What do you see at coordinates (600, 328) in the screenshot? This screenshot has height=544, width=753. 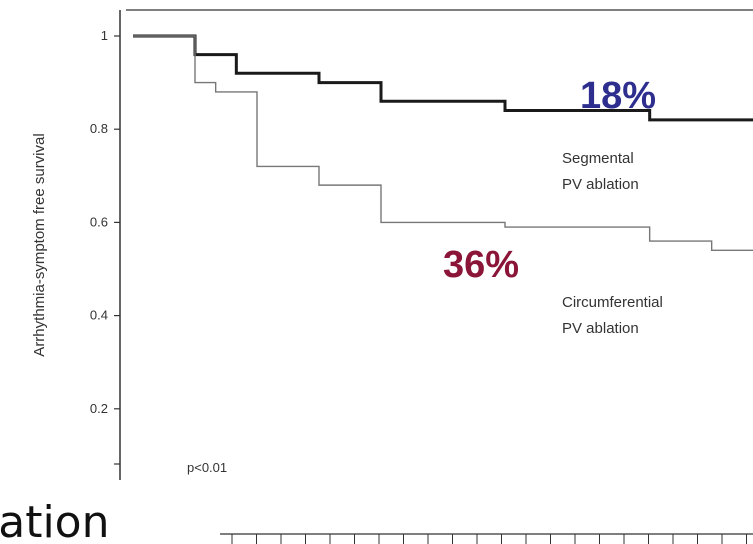 I see `series-label-circumferential-line2: PV ablation` at bounding box center [600, 328].